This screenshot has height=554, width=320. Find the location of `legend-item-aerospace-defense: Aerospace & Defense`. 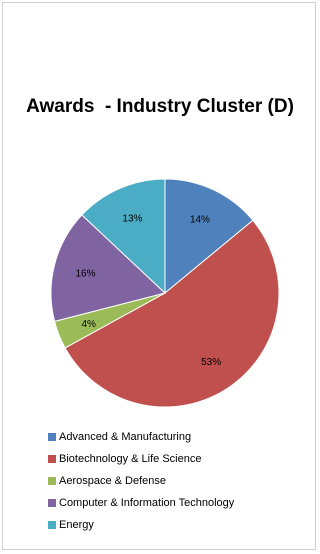

legend-item-aerospace-defense: Aerospace & Defense is located at coordinates (141, 481).